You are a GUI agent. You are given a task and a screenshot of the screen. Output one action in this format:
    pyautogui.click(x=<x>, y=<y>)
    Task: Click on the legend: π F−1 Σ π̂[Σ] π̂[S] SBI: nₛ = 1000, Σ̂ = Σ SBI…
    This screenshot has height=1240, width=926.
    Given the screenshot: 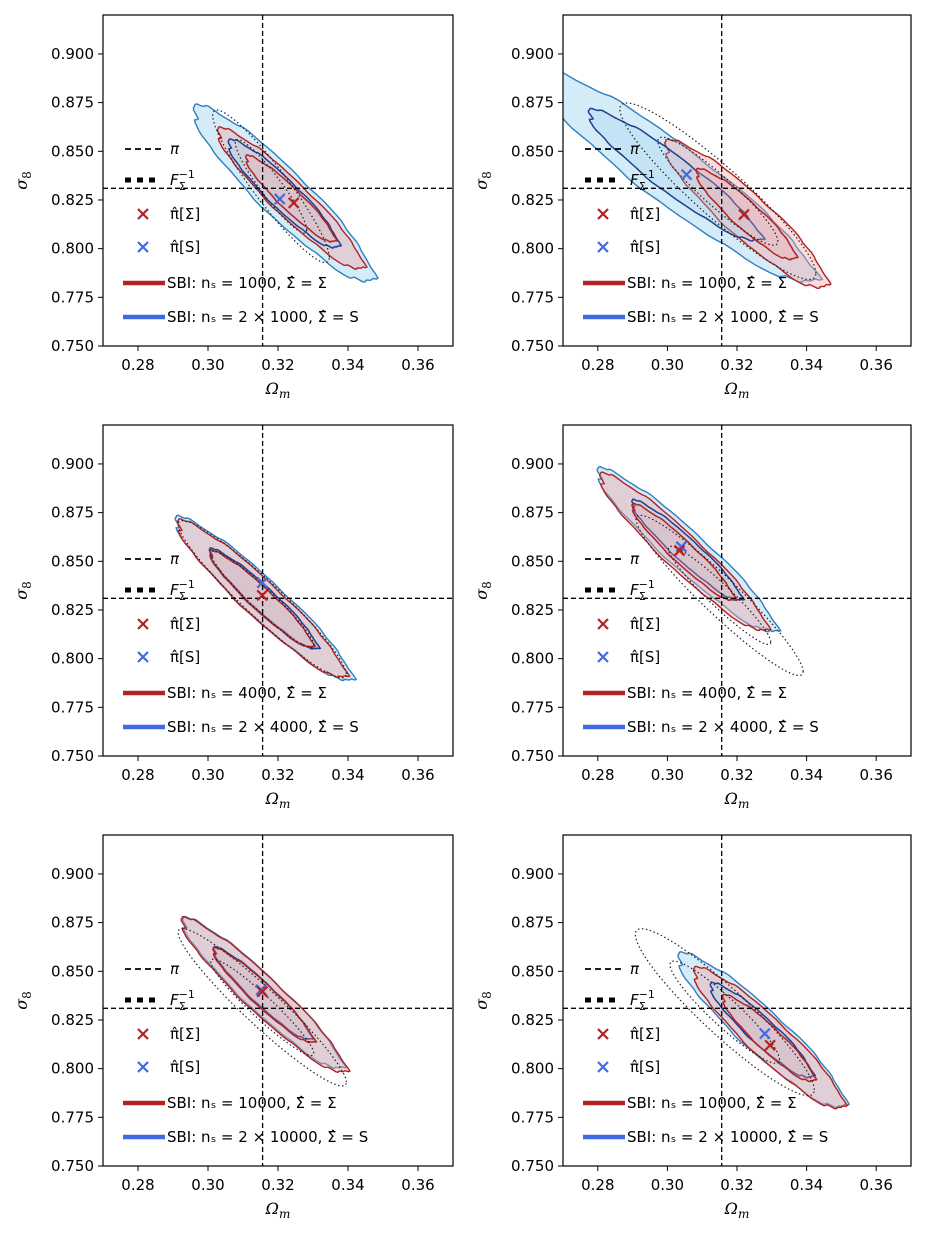 What is the action you would take?
    pyautogui.click(x=701, y=233)
    